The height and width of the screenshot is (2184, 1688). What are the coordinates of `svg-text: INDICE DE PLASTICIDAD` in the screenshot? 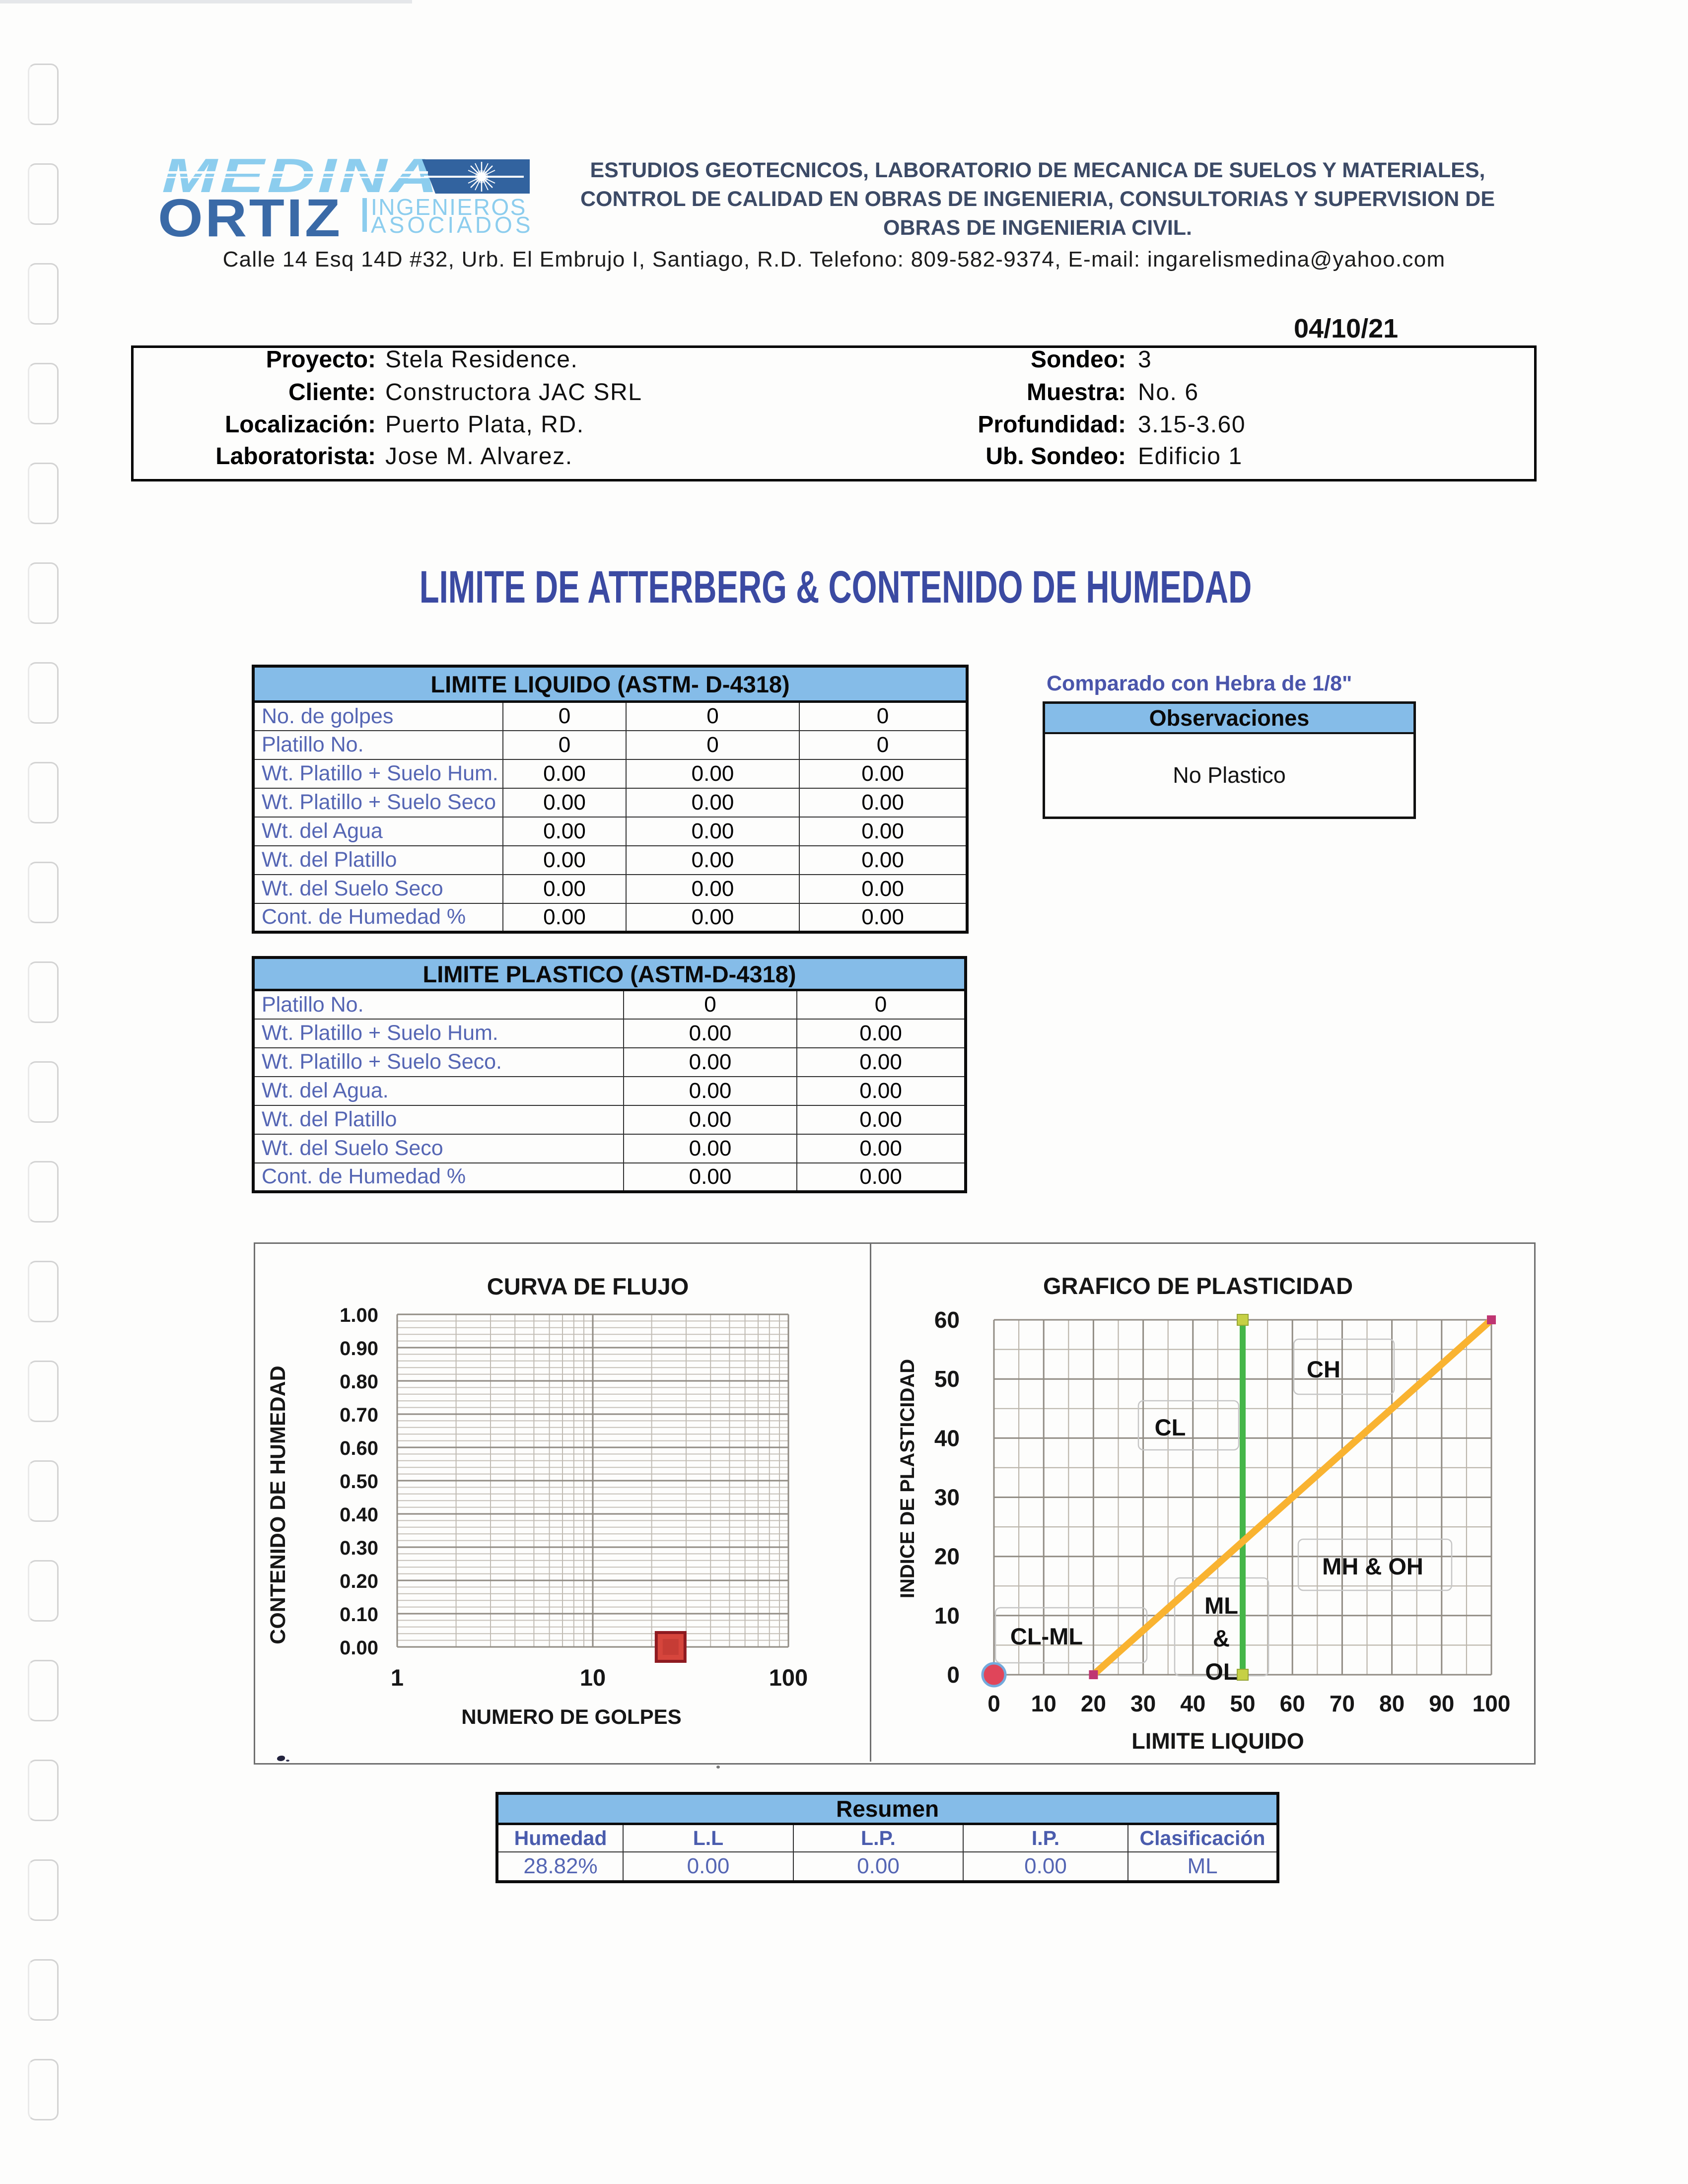 It's located at (907, 1478).